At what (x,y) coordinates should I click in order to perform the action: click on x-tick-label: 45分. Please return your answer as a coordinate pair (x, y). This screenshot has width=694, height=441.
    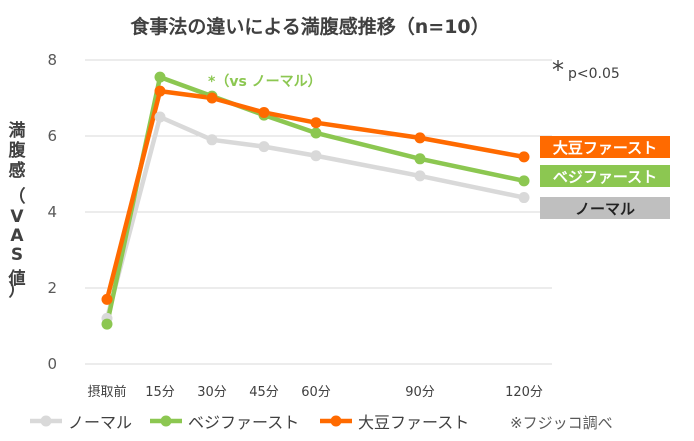
    Looking at the image, I should click on (264, 392).